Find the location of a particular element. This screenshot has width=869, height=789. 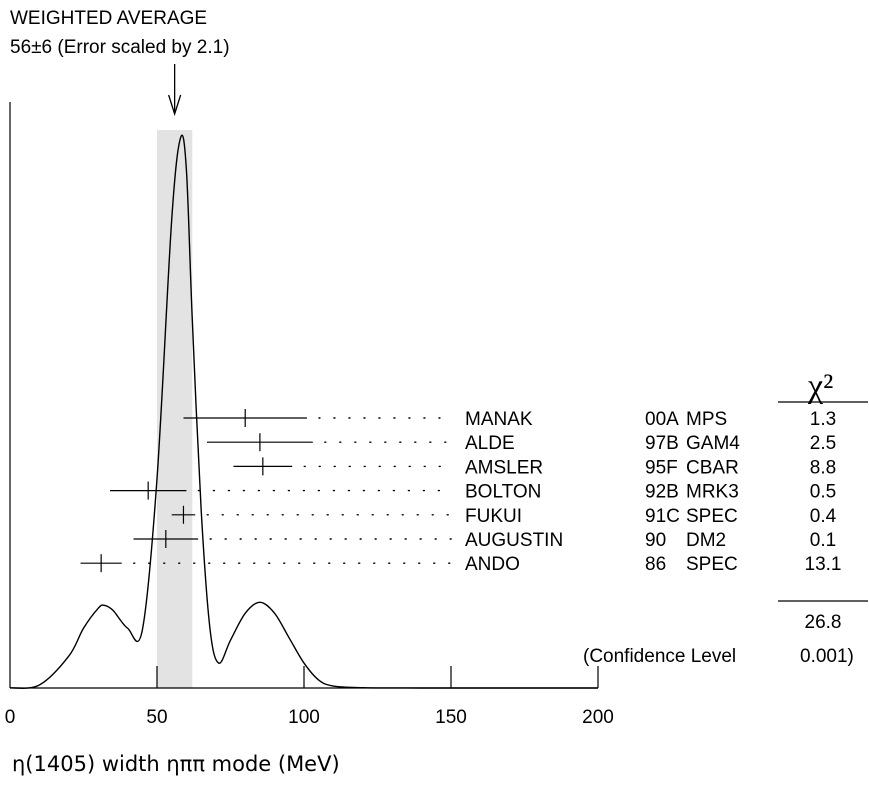

x-tick-label: 100 is located at coordinates (304, 717).